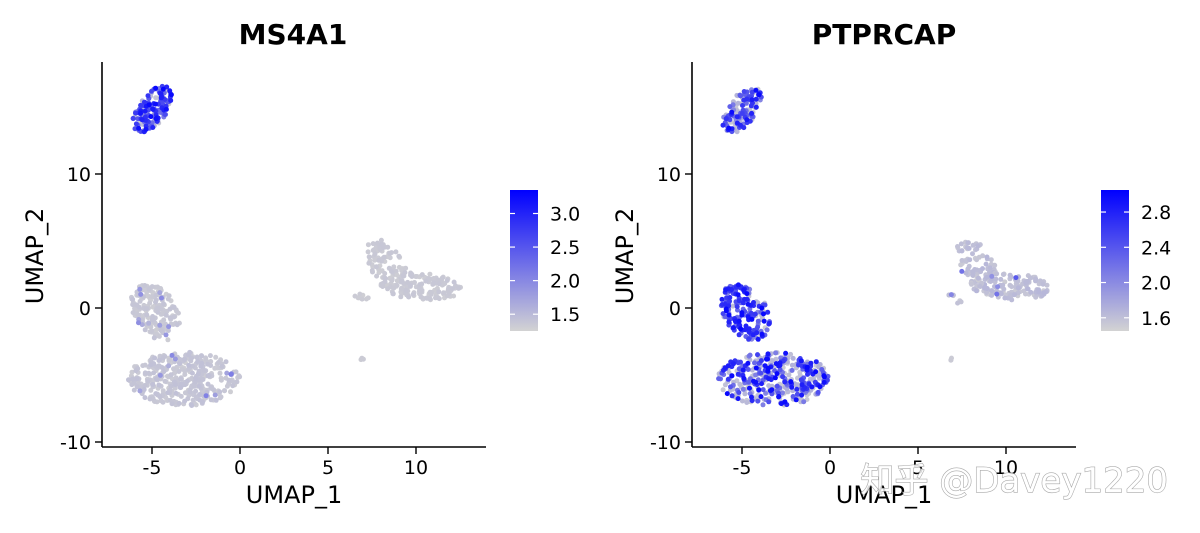  What do you see at coordinates (565, 215) in the screenshot?
I see `colorbar-tick-label: 3.0` at bounding box center [565, 215].